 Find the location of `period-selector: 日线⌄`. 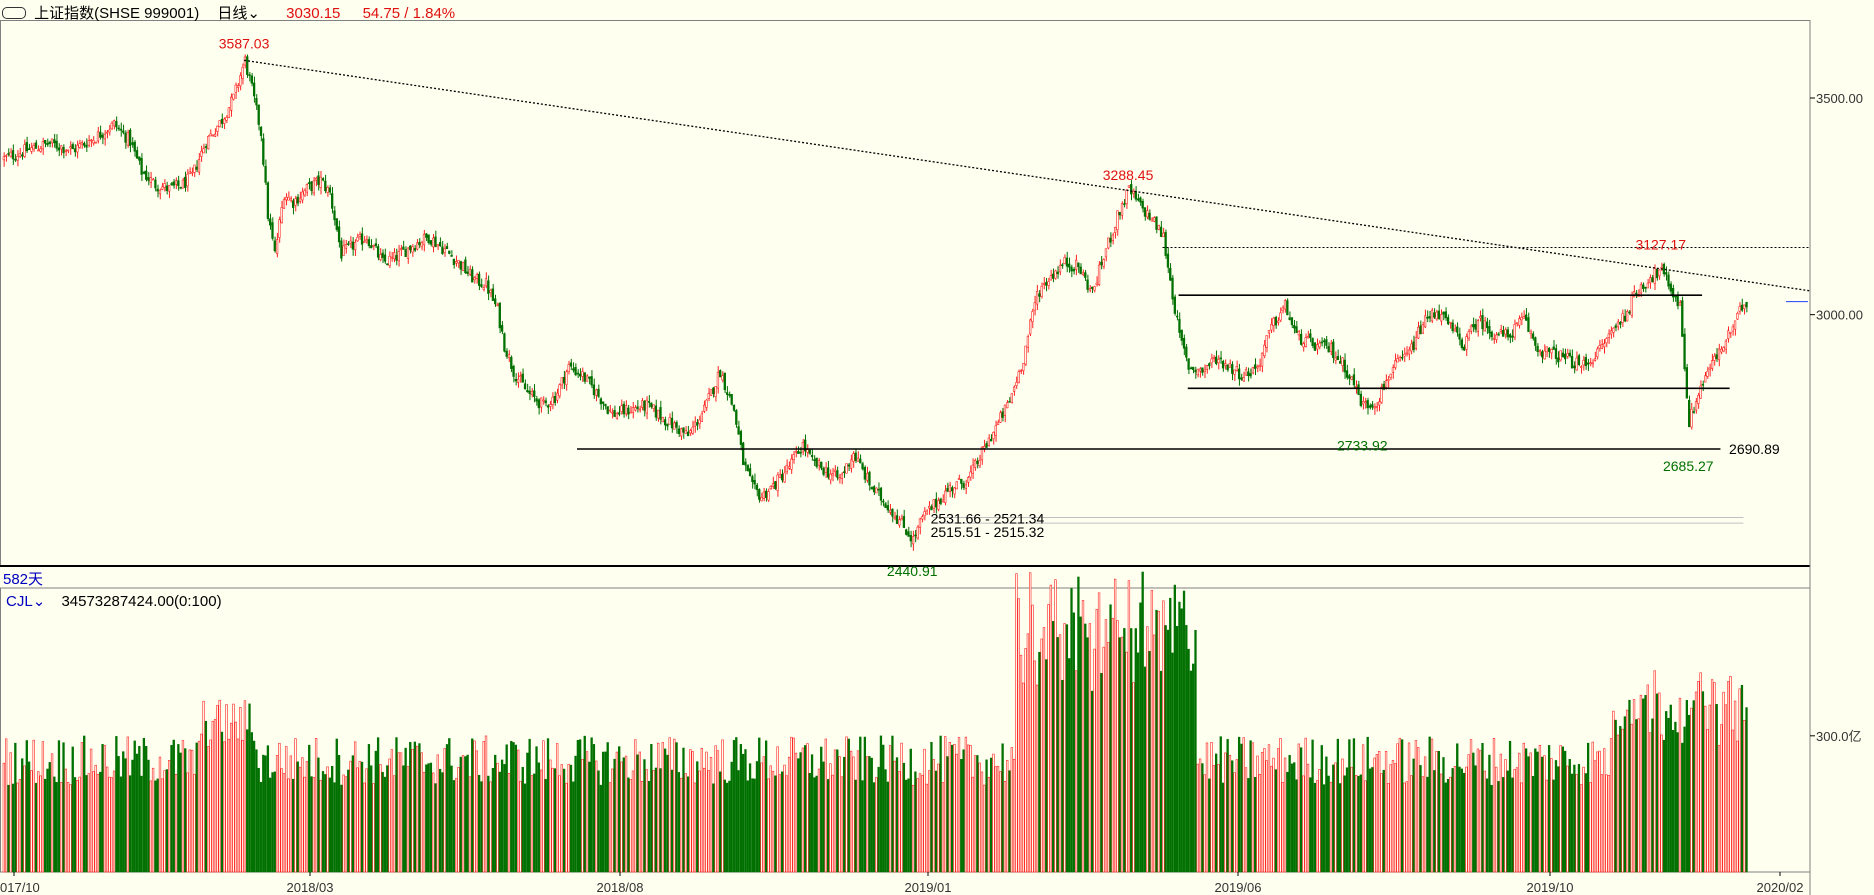

period-selector: 日线⌄ is located at coordinates (240, 13).